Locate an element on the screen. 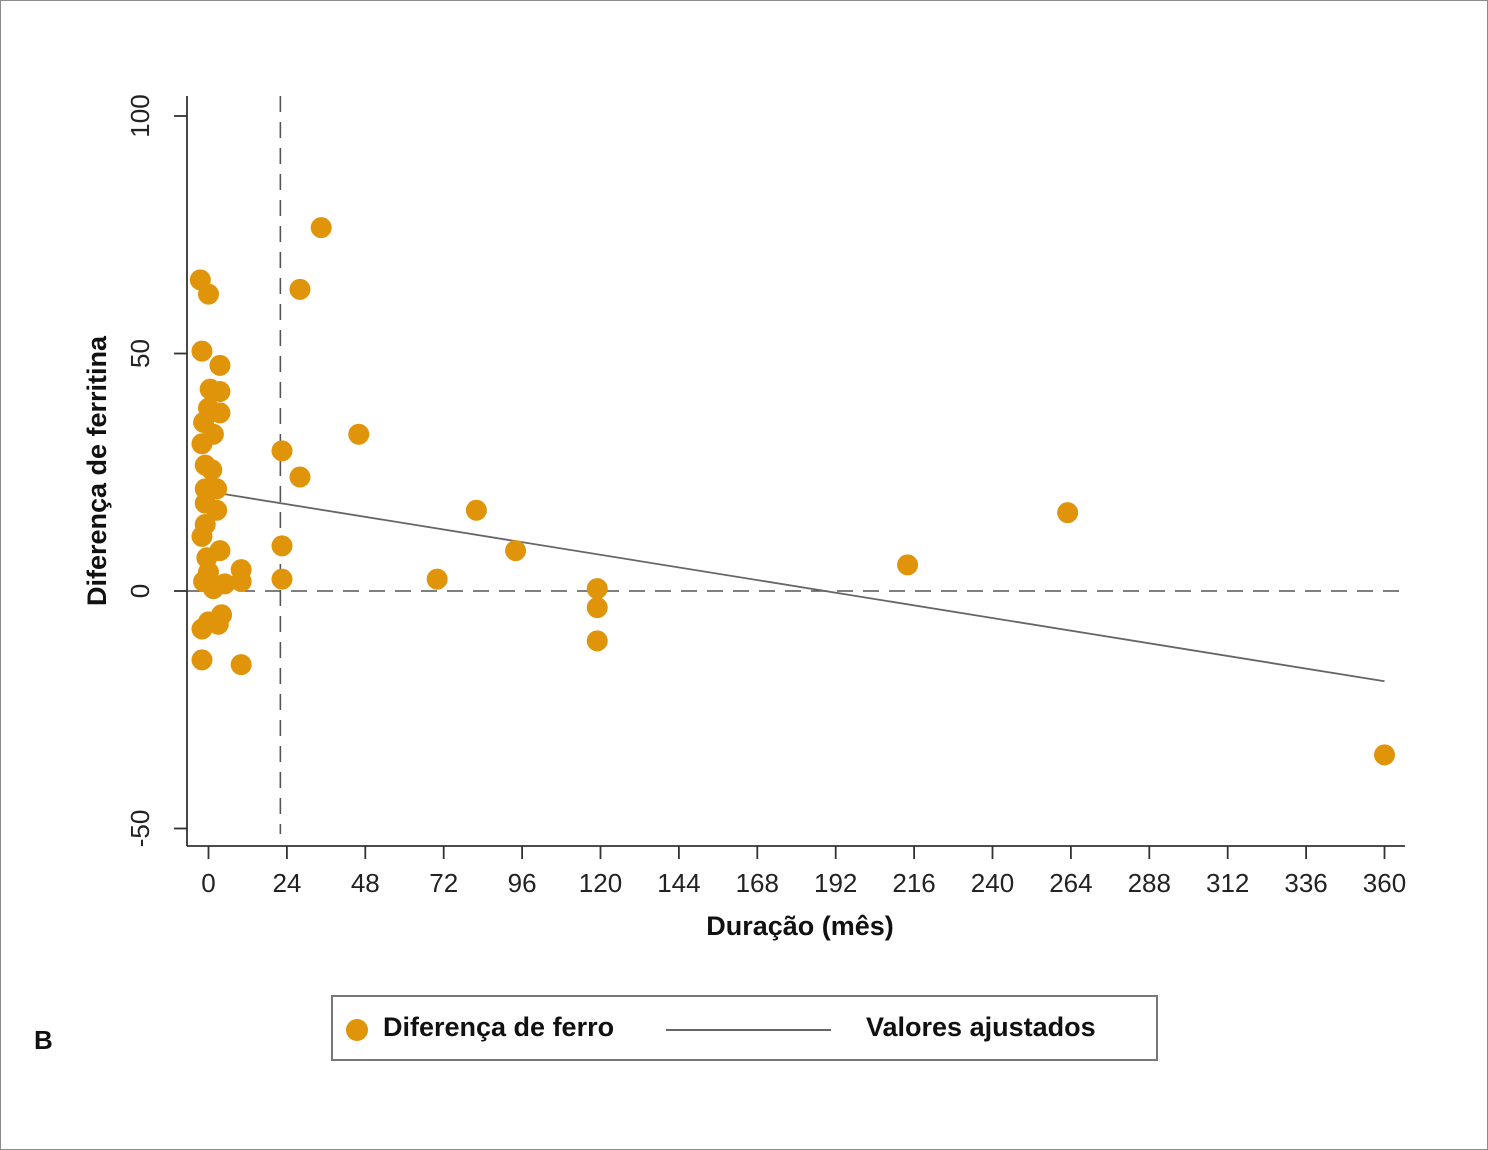  legend-line-swatch is located at coordinates (748, 1030).